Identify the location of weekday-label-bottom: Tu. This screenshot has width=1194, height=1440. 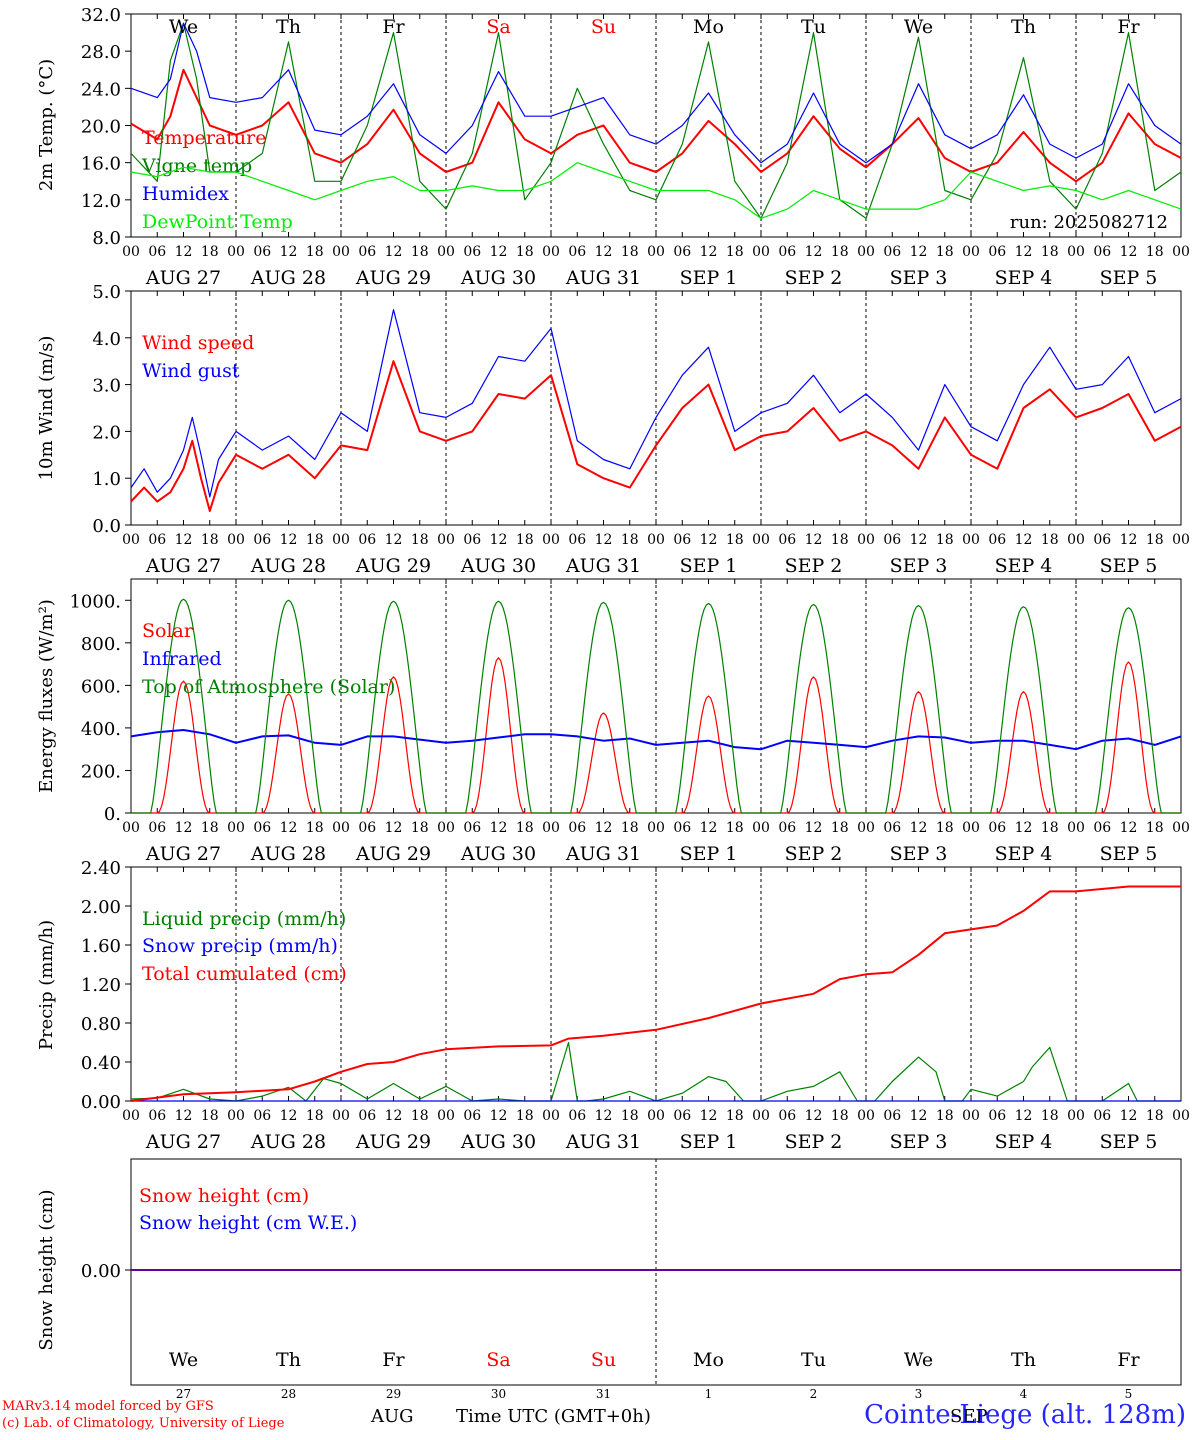
(813, 1360).